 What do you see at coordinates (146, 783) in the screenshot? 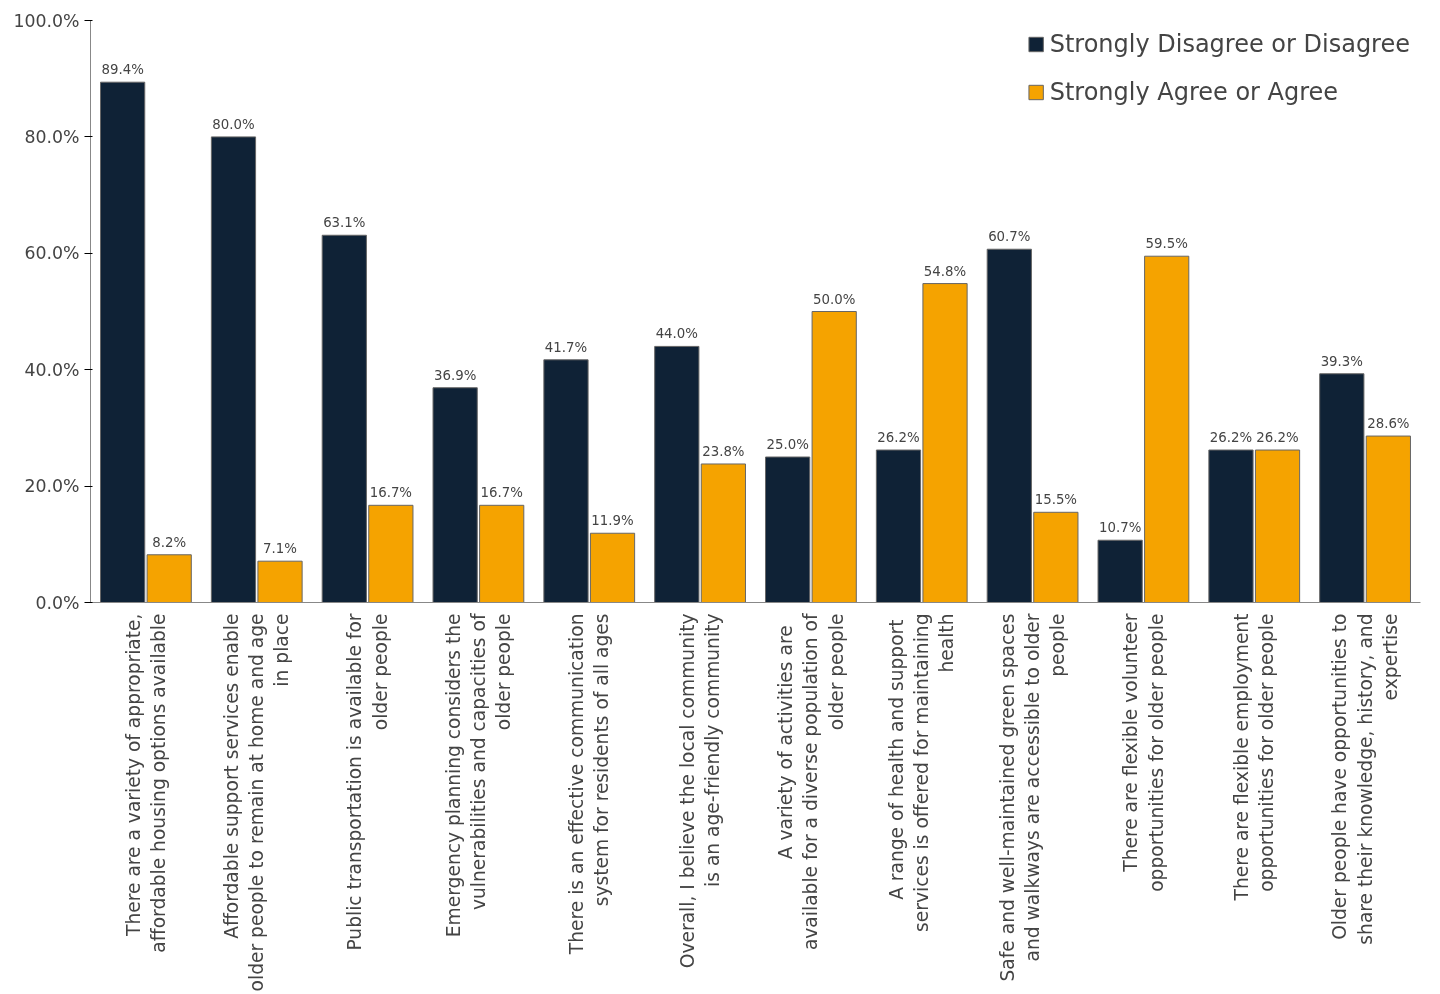
I see `x-tick-label: There are a variety of appropriate, affordable housing options available` at bounding box center [146, 783].